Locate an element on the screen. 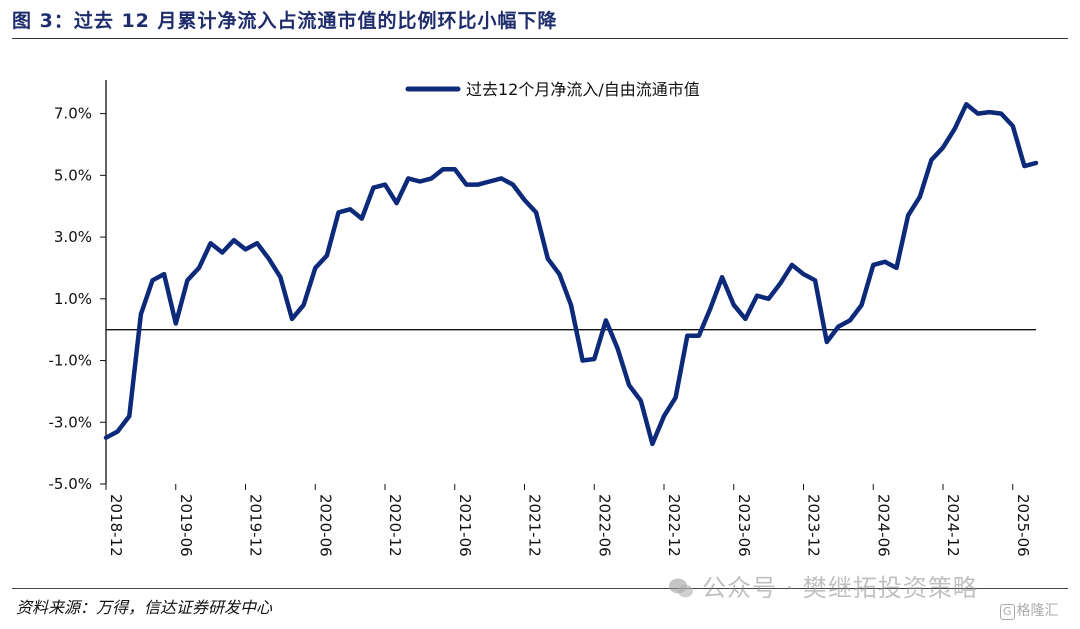  chart-title: 图 3：过去 12 月累计净流入占流通市值的比例环比小幅下降 is located at coordinates (285, 21).